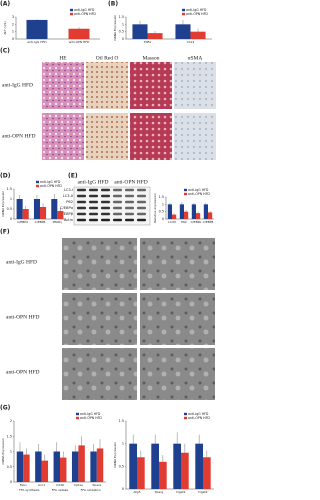 The height and width of the screenshot is (500, 320). Describe the element at coordinates (13, 17) in the screenshot. I see `y-tick-label: 3` at that location.